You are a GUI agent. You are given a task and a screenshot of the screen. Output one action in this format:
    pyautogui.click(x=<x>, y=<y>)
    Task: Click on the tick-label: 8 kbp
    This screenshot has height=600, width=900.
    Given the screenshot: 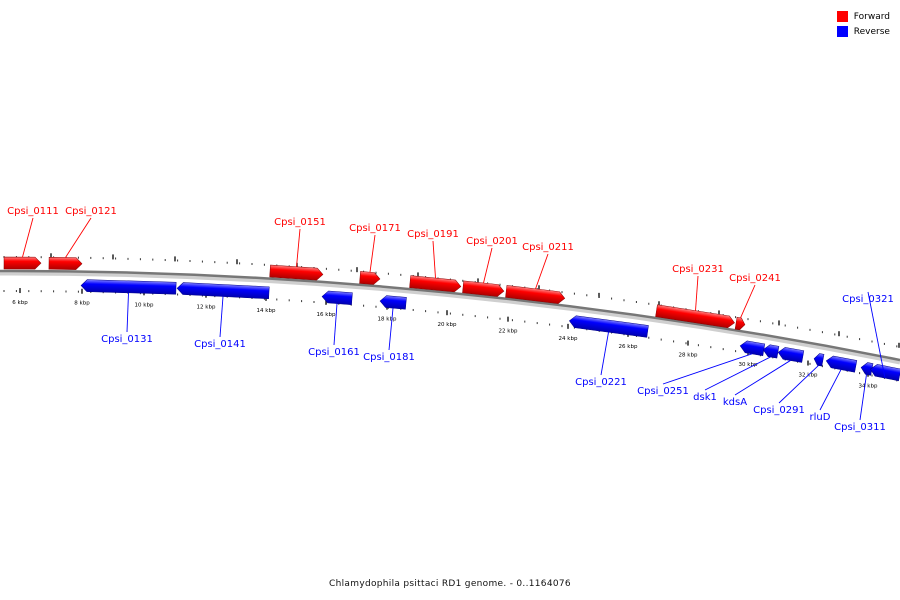 What is the action you would take?
    pyautogui.click(x=82, y=304)
    